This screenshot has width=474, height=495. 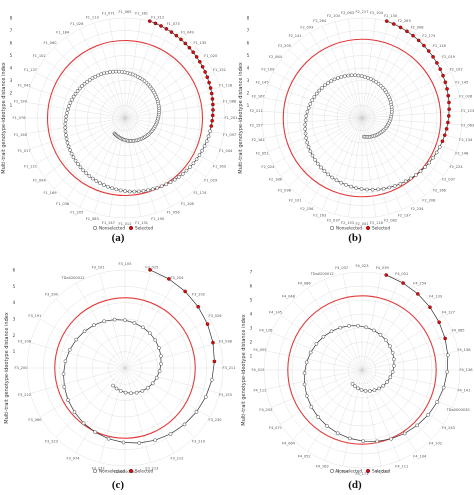 I want to click on angular-tick-label: F2_024, so click(x=268, y=167).